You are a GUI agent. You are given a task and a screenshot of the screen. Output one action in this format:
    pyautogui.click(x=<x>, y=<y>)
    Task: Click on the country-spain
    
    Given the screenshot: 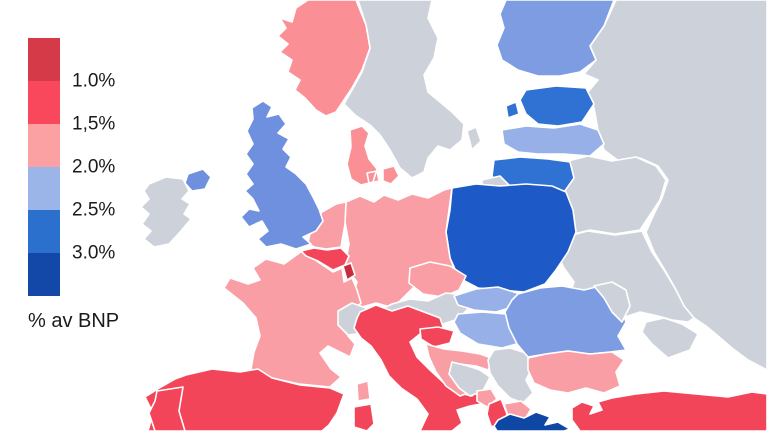 What is the action you would take?
    pyautogui.click(x=244, y=399)
    